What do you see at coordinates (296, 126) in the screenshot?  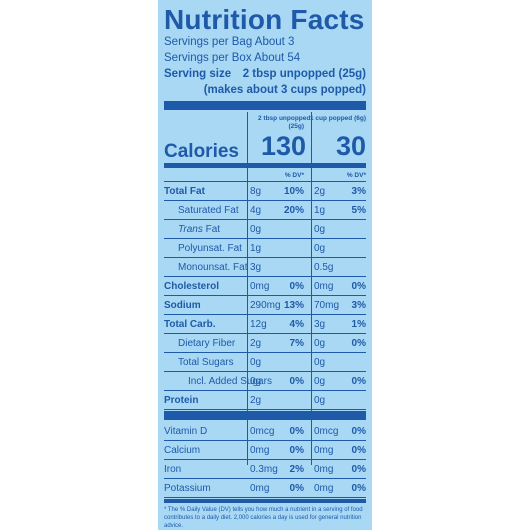 I see `col1-header-weight: (25g)` at bounding box center [296, 126].